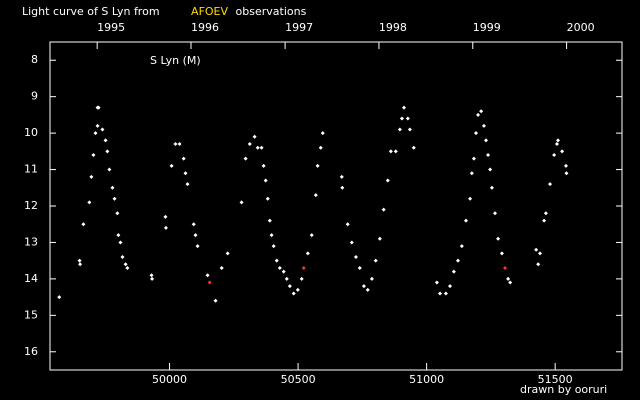  I want to click on title-part: Light curve of S Lyn from, so click(91, 11).